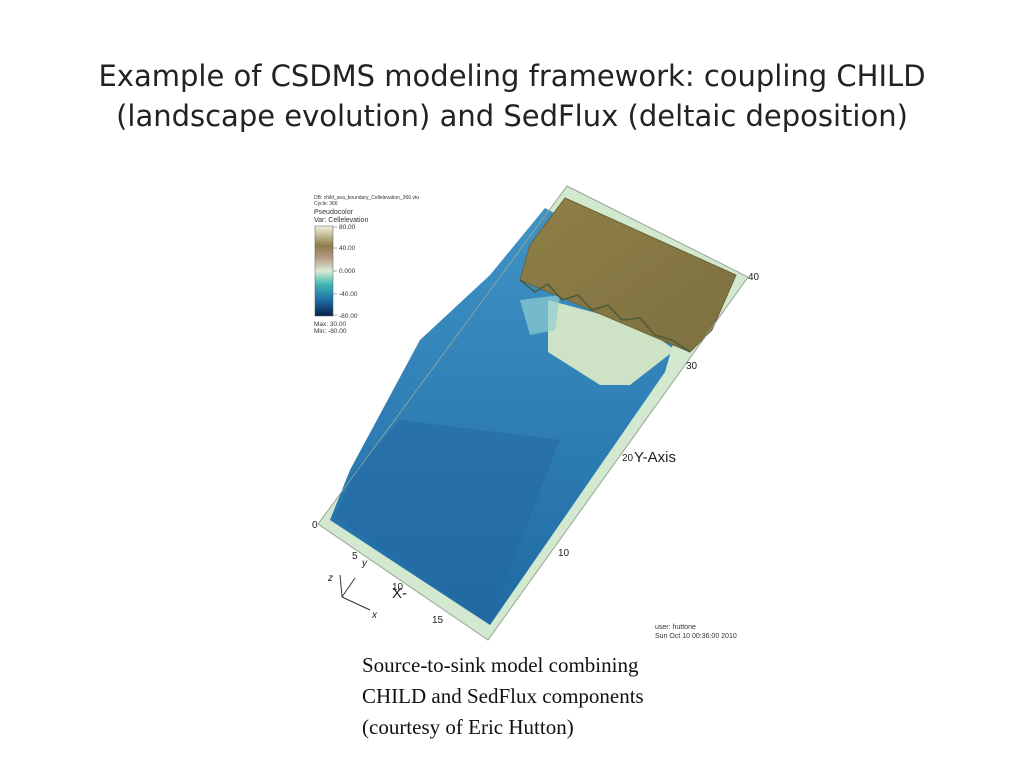 The image size is (1024, 768). Describe the element at coordinates (347, 227) in the screenshot. I see `legend-tick-1: 80.00` at that location.